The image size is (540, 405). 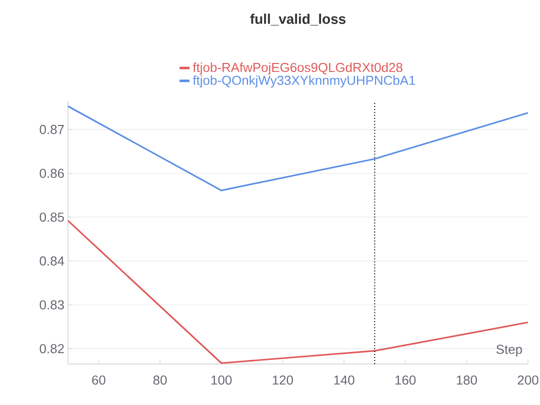 What do you see at coordinates (466, 380) in the screenshot?
I see `x-tick-label: 180` at bounding box center [466, 380].